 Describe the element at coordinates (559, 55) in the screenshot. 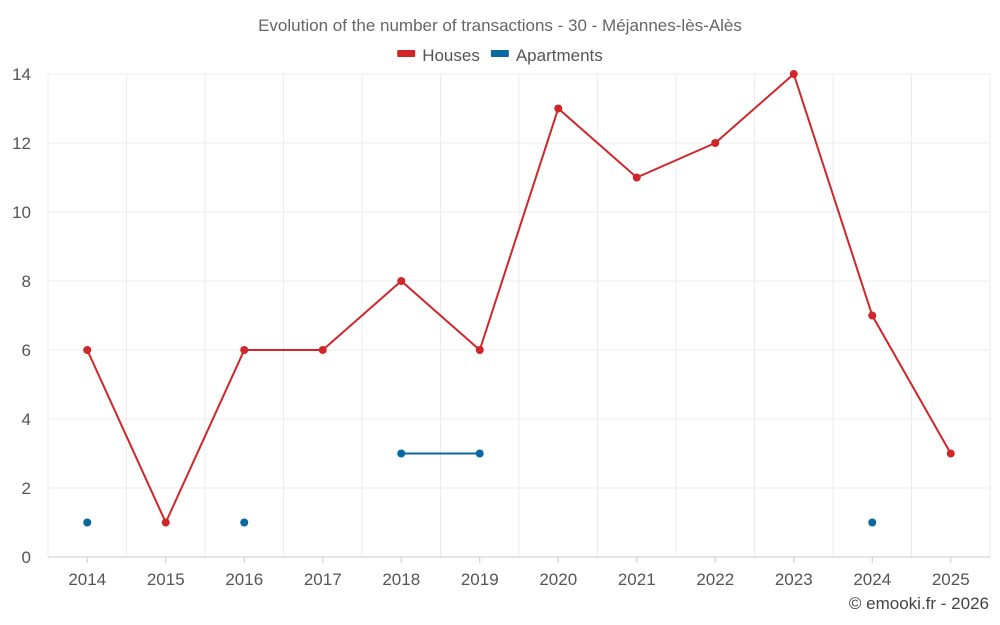

I see `legend-label: Apartments` at that location.